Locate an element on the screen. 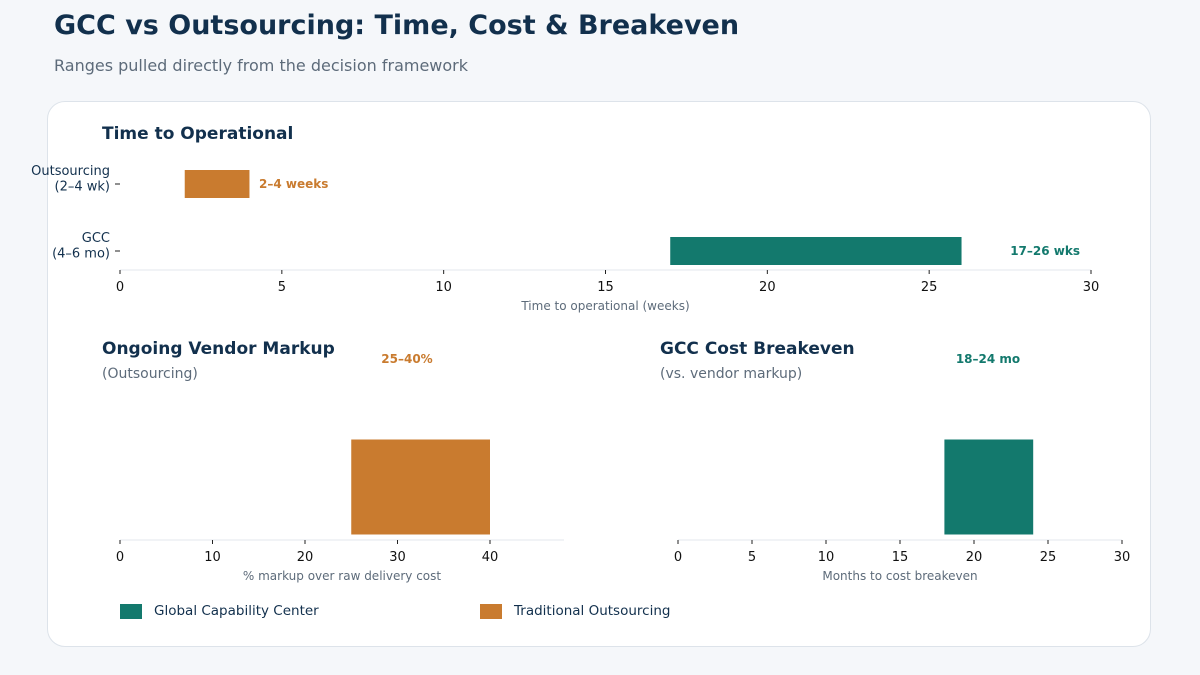 This screenshot has height=675, width=1200. breakeven-chart-title: GCC Cost Breakeven is located at coordinates (757, 349).